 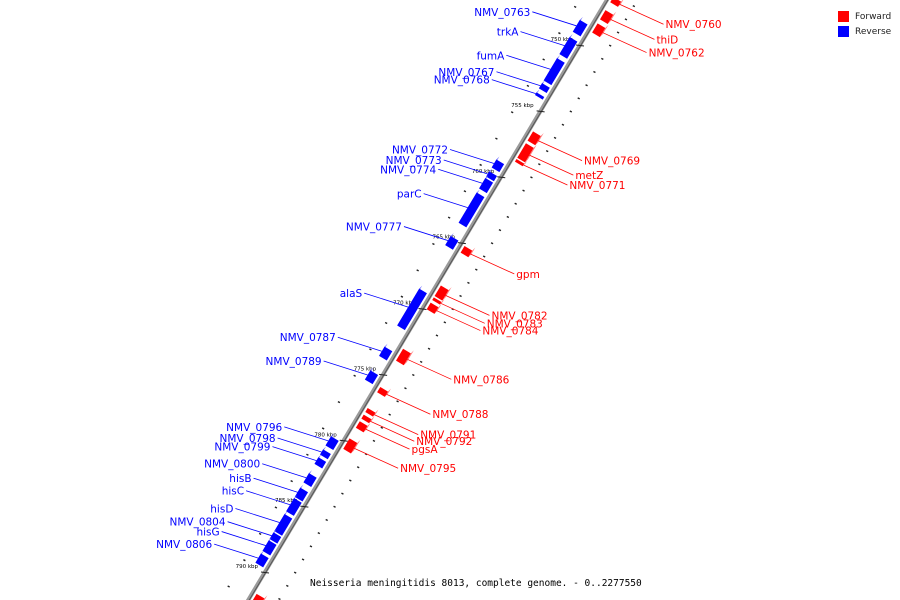 I want to click on gene-label: hisC, so click(x=233, y=492).